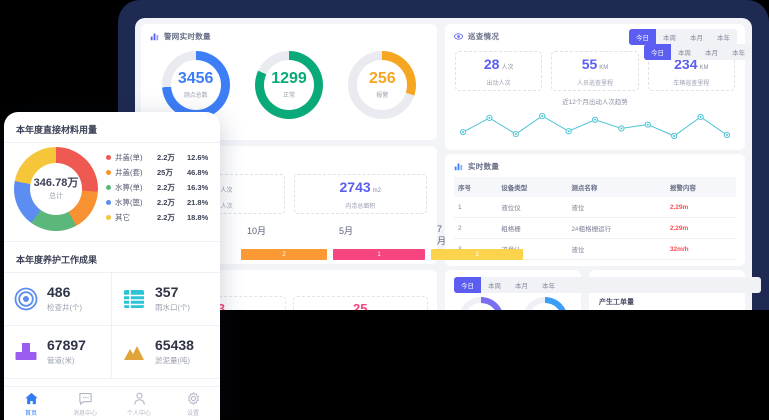 The image size is (769, 420). I want to click on legend-amount-1: 25万, so click(165, 172).